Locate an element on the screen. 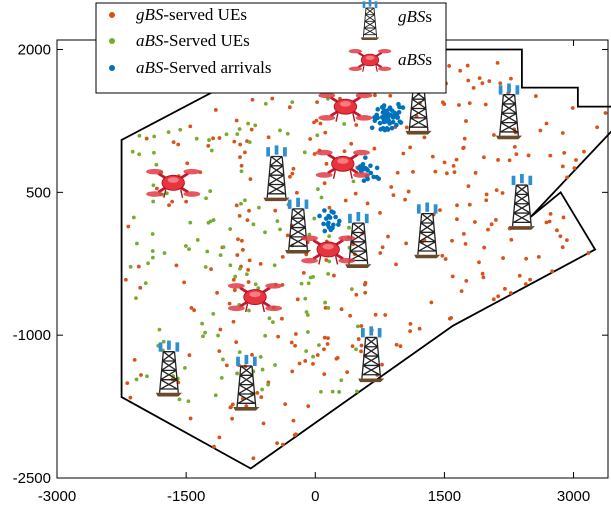 This screenshot has width=611, height=510. x-tick-label: 0 is located at coordinates (315, 496).